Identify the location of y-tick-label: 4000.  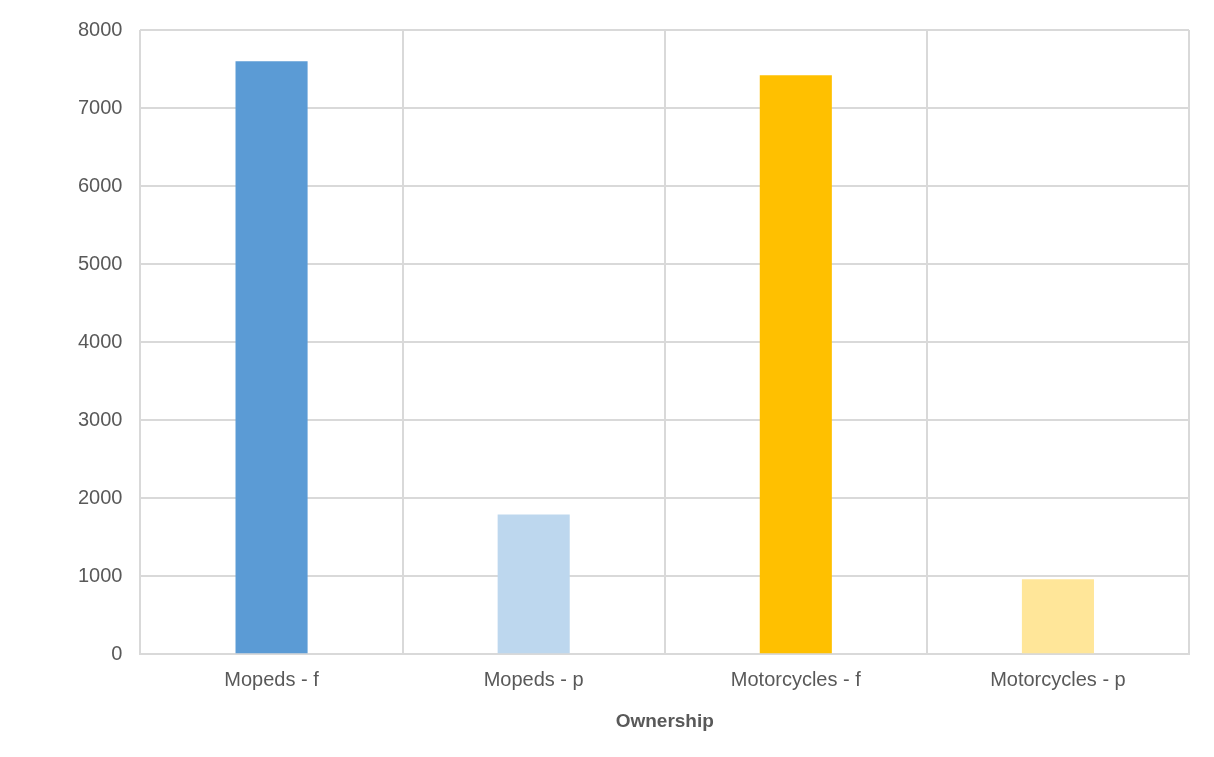
(100, 340).